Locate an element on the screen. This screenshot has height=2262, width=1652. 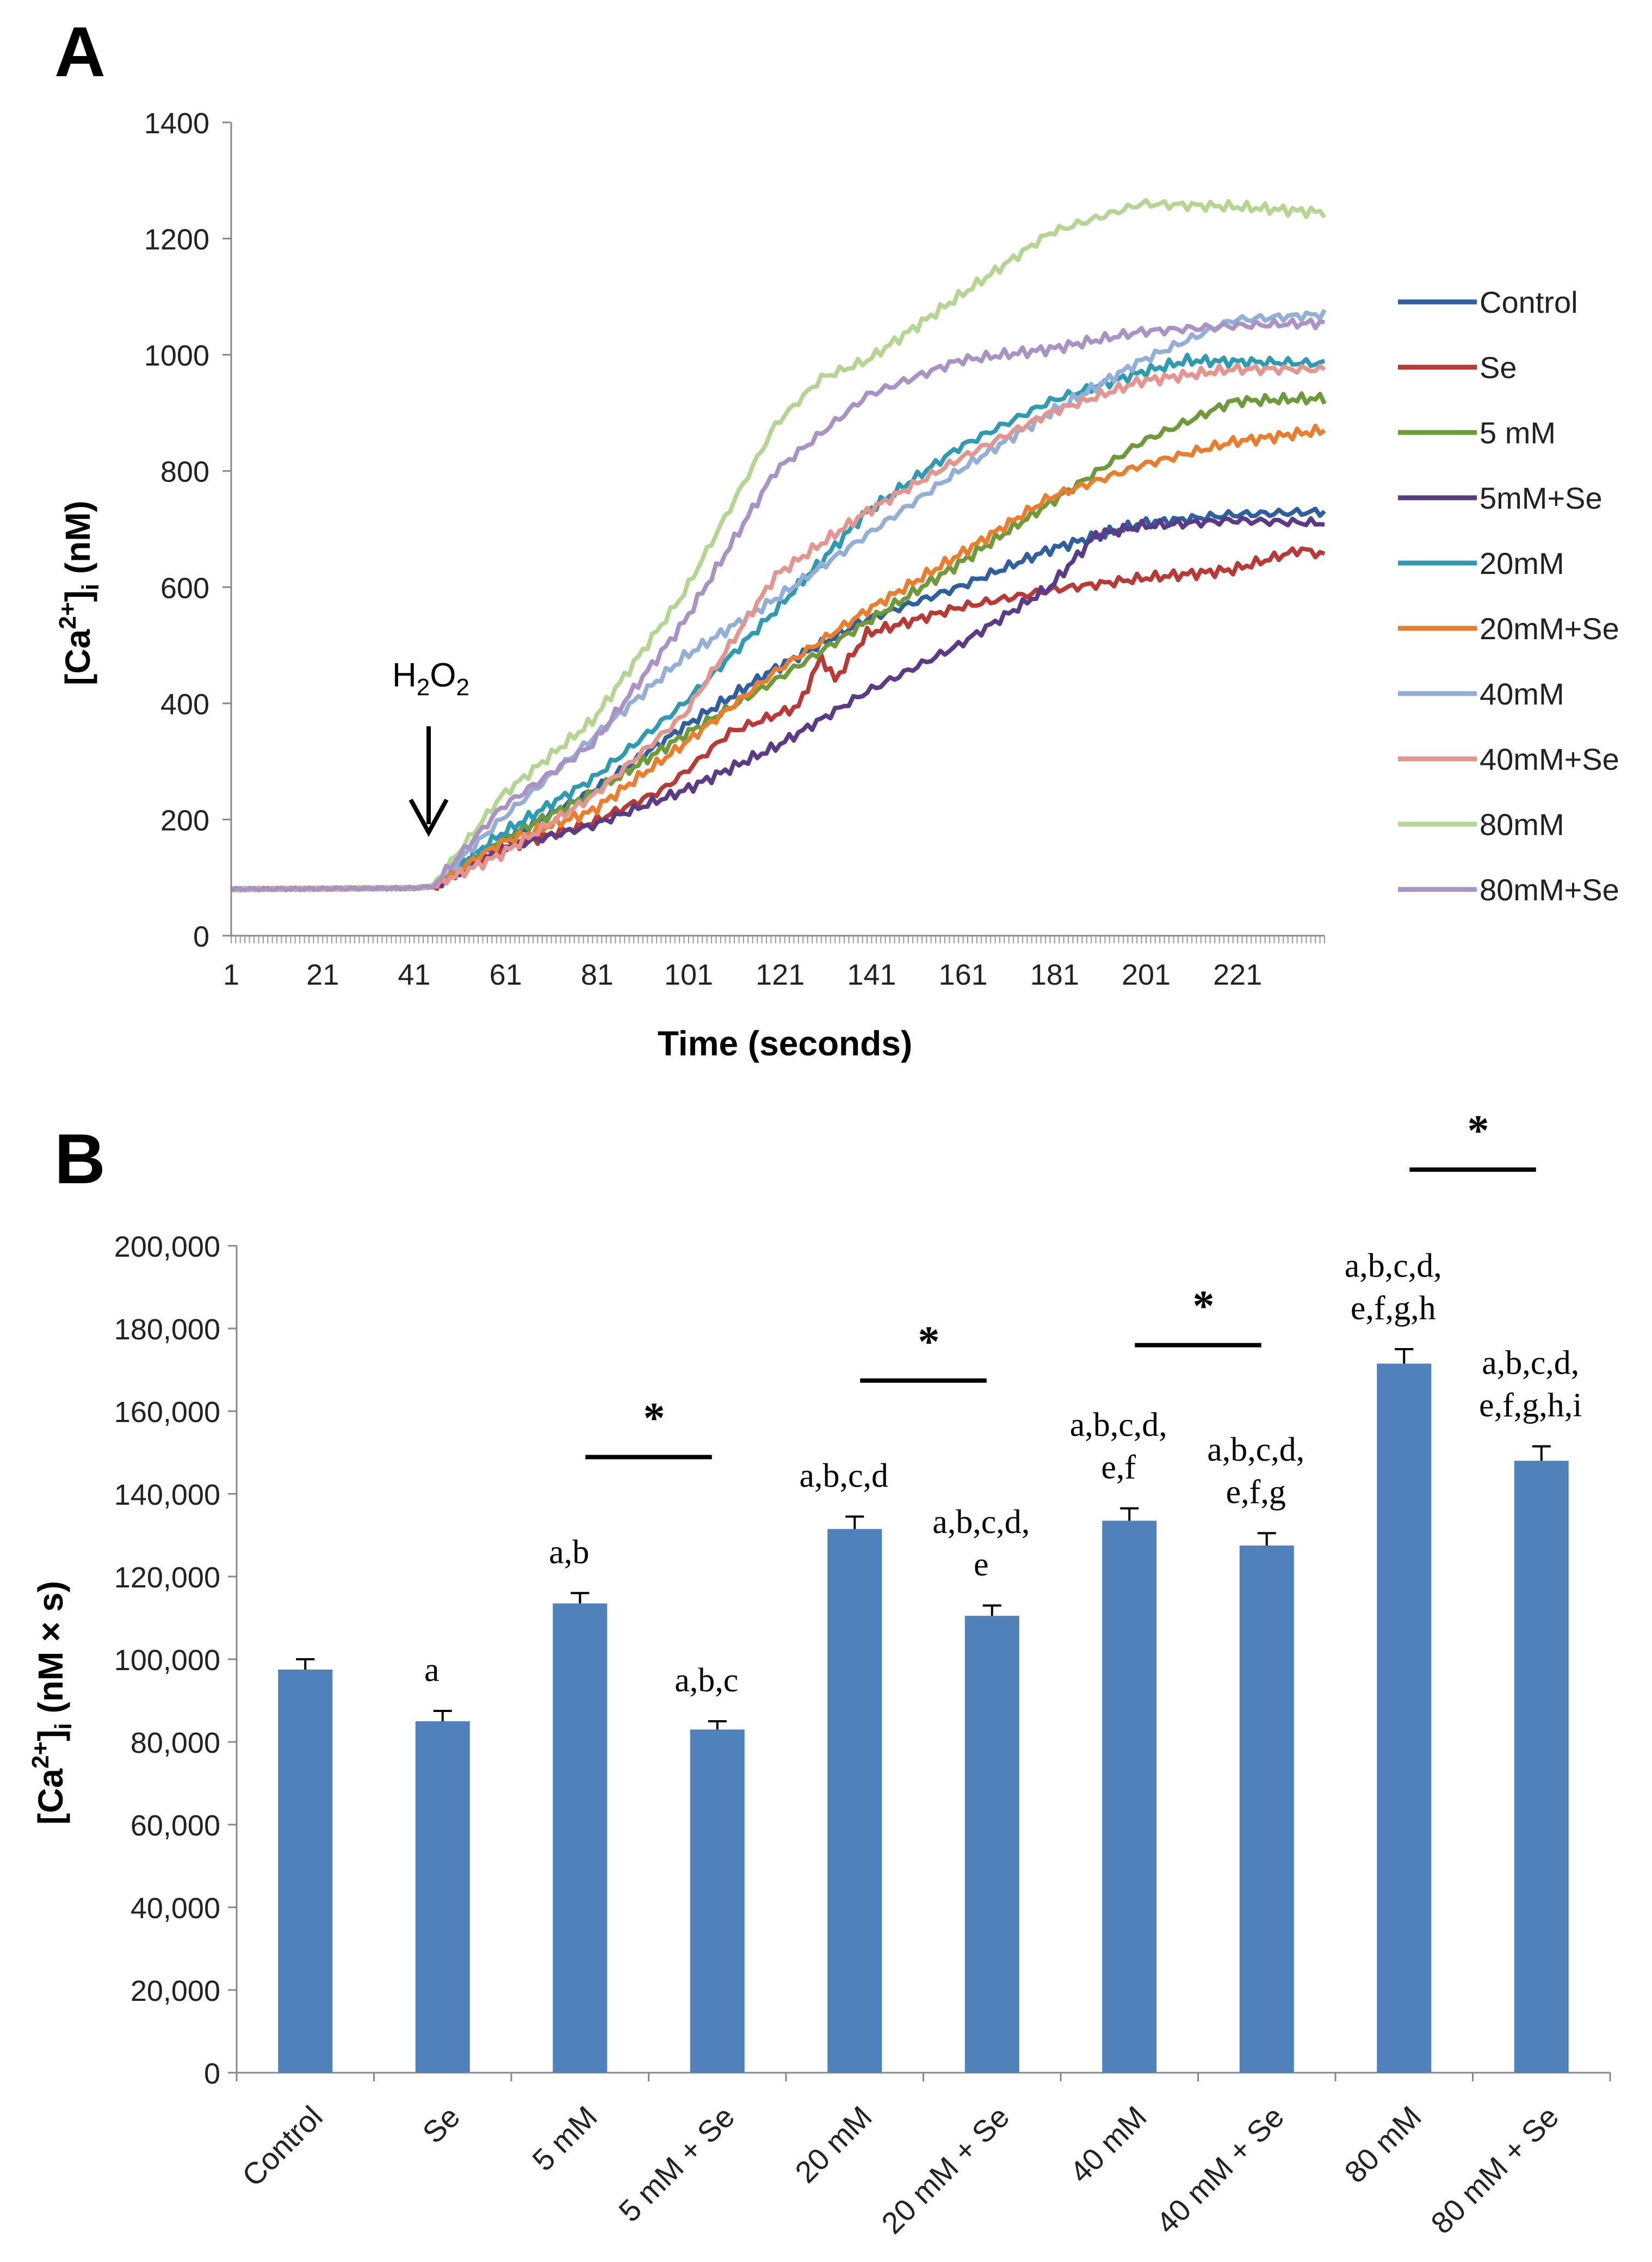
significance-letters: e,f,g is located at coordinates (1256, 1493).